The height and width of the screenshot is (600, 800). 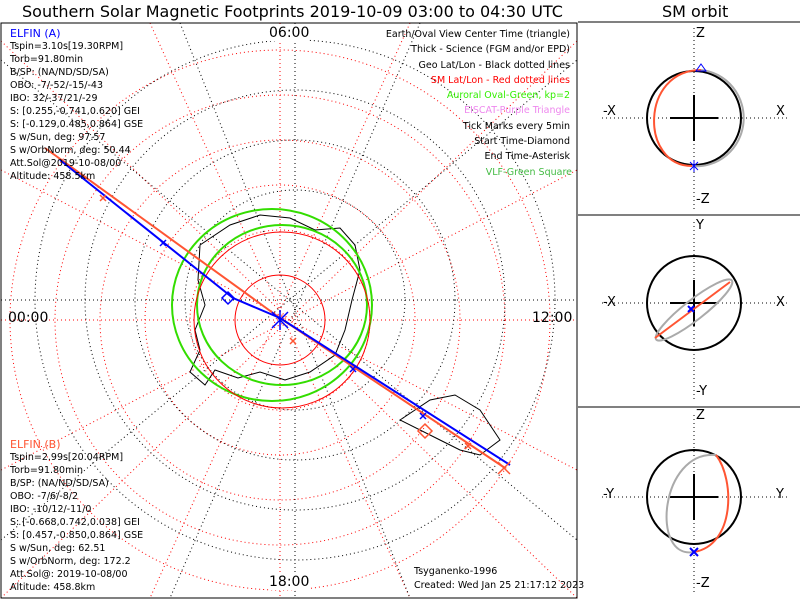 What do you see at coordinates (47, 470) in the screenshot?
I see `elfin-b-line: Torb=91.80min` at bounding box center [47, 470].